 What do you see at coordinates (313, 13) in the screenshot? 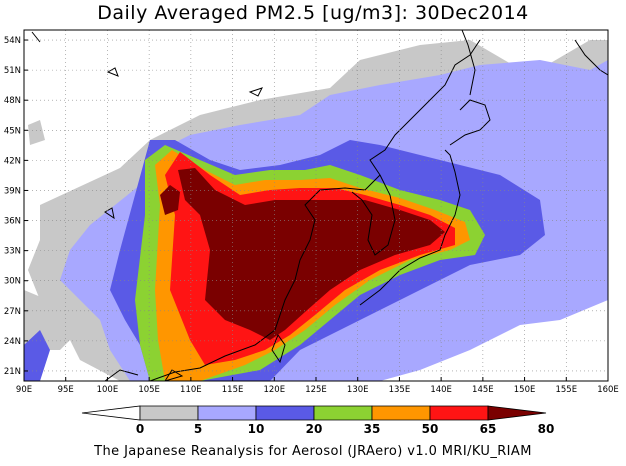
I see `map-title: Daily Averaged PM2.5 [ug/m3]: 30Dec2014` at bounding box center [313, 13].